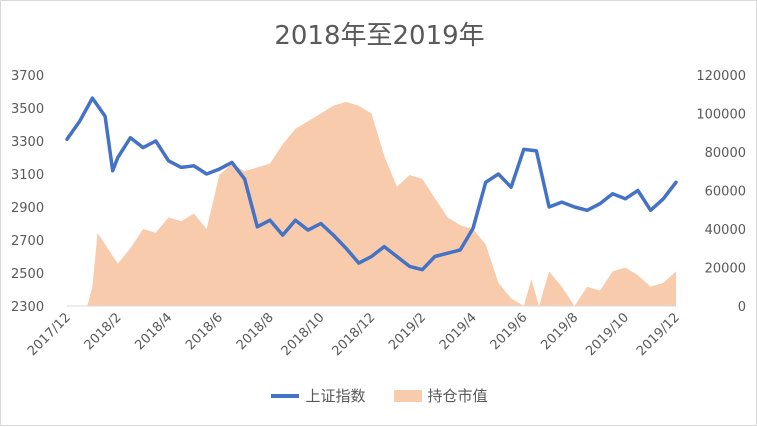 The image size is (757, 427). Describe the element at coordinates (204, 331) in the screenshot. I see `x-tick-label: 2018/6` at that location.